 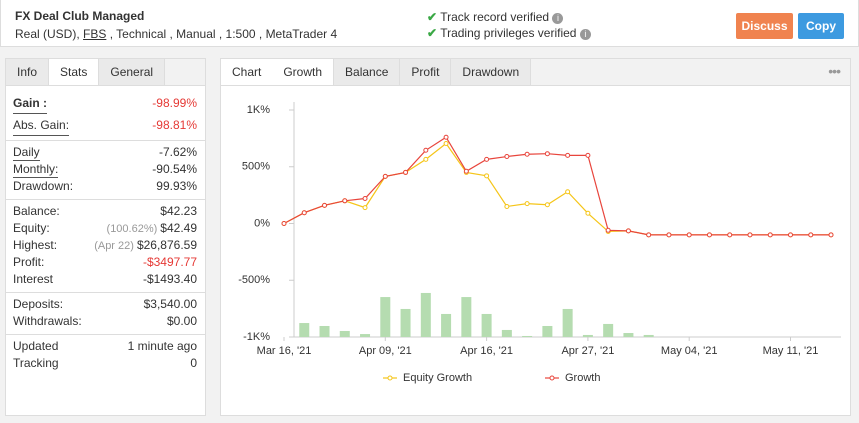 What do you see at coordinates (834, 71) in the screenshot?
I see `menu-icon: •••` at bounding box center [834, 71].